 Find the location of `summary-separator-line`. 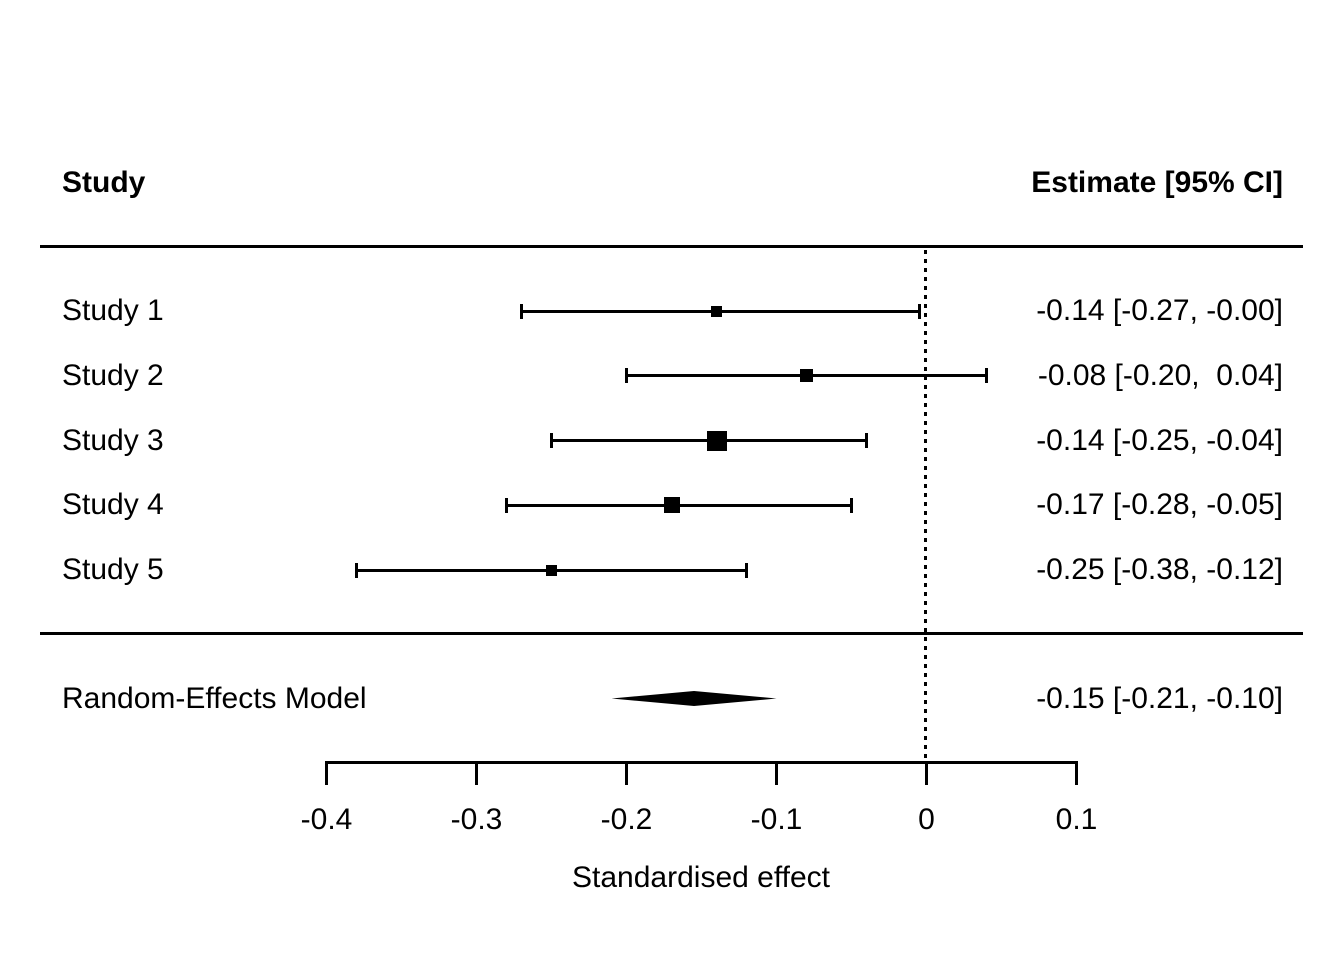

summary-separator-line is located at coordinates (671, 633).